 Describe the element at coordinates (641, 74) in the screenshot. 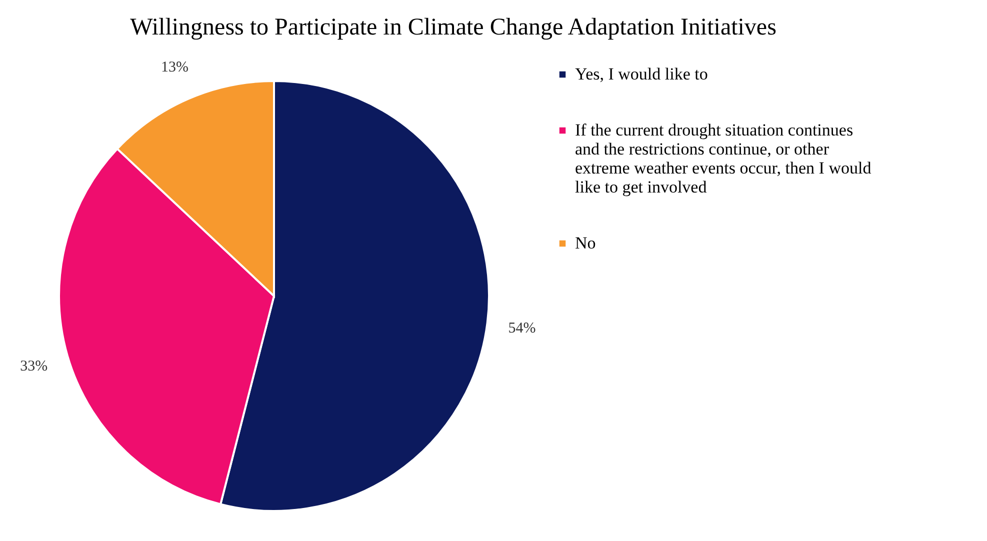

I see `legend-label: Yes, I would like to` at that location.